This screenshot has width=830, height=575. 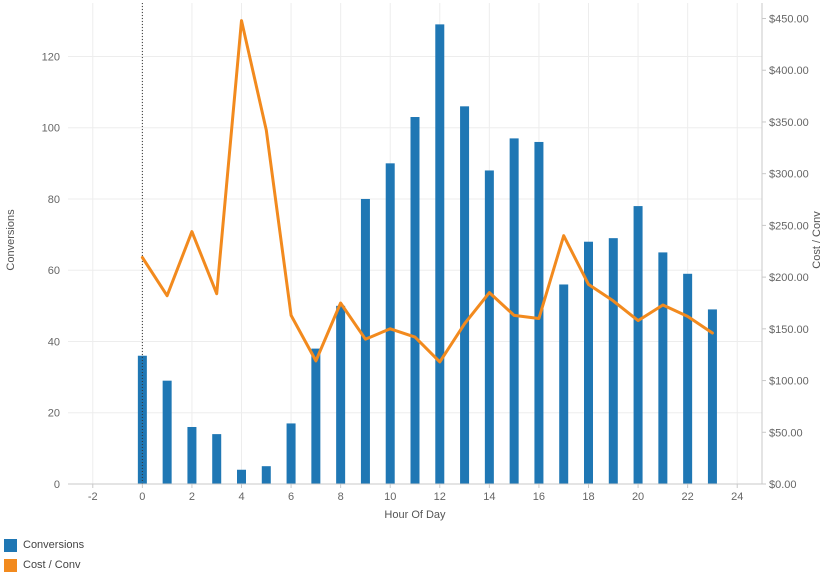 I want to click on y2-tick-label: $450.00, so click(x=789, y=20).